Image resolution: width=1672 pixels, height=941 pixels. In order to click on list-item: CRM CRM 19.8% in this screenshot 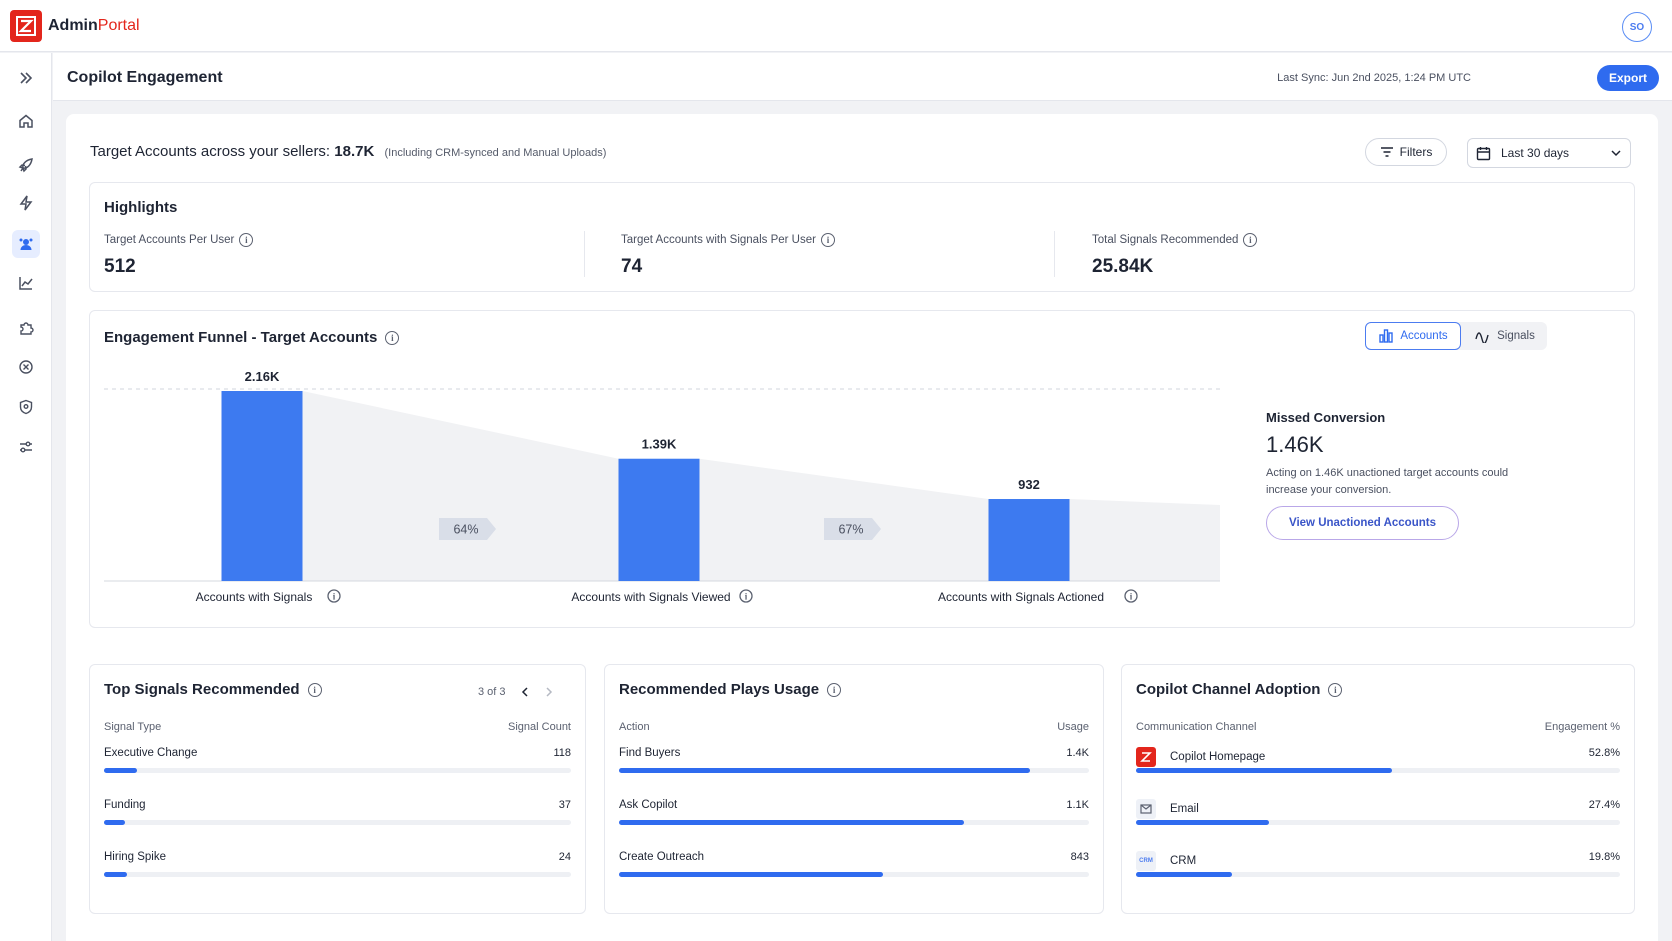, I will do `click(1378, 871)`.